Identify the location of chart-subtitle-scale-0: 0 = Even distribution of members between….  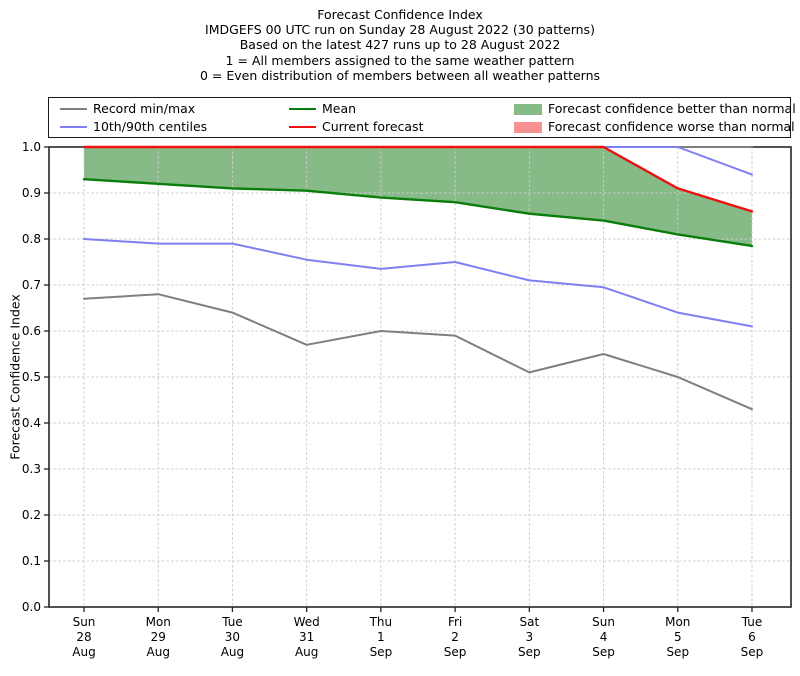
(400, 75).